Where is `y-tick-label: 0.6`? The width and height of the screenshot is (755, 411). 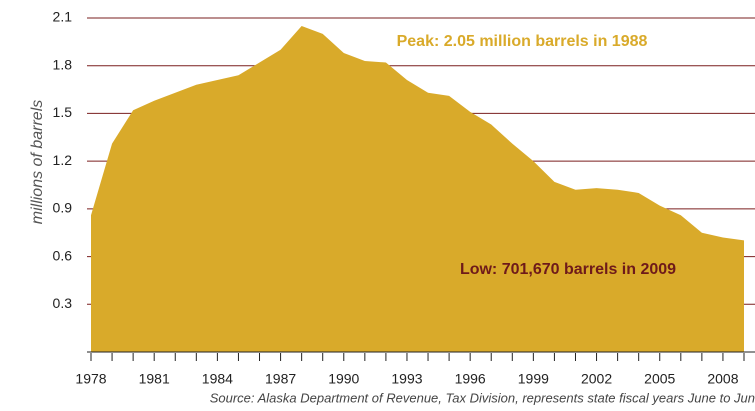
y-tick-label: 0.6 is located at coordinates (63, 255).